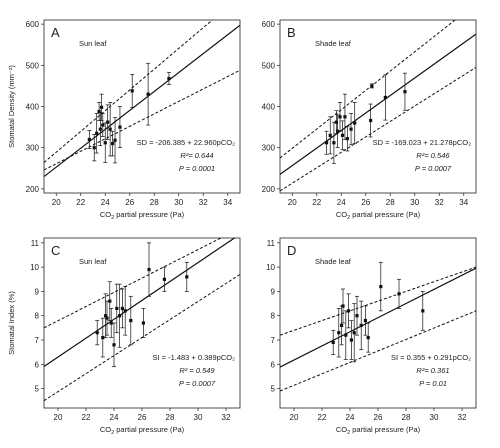 This screenshot has width=500, height=448. Describe the element at coordinates (33, 189) in the screenshot. I see `y-tick-label: 200` at that location.